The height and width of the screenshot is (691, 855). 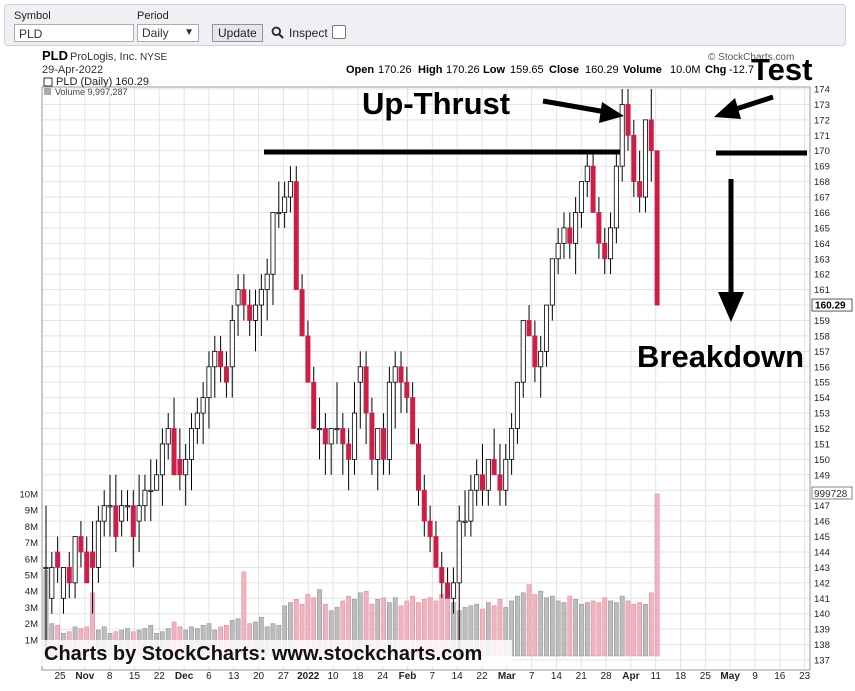 What do you see at coordinates (102, 82) in the screenshot?
I see `price-legend: PLD (Daily) 160.29` at bounding box center [102, 82].